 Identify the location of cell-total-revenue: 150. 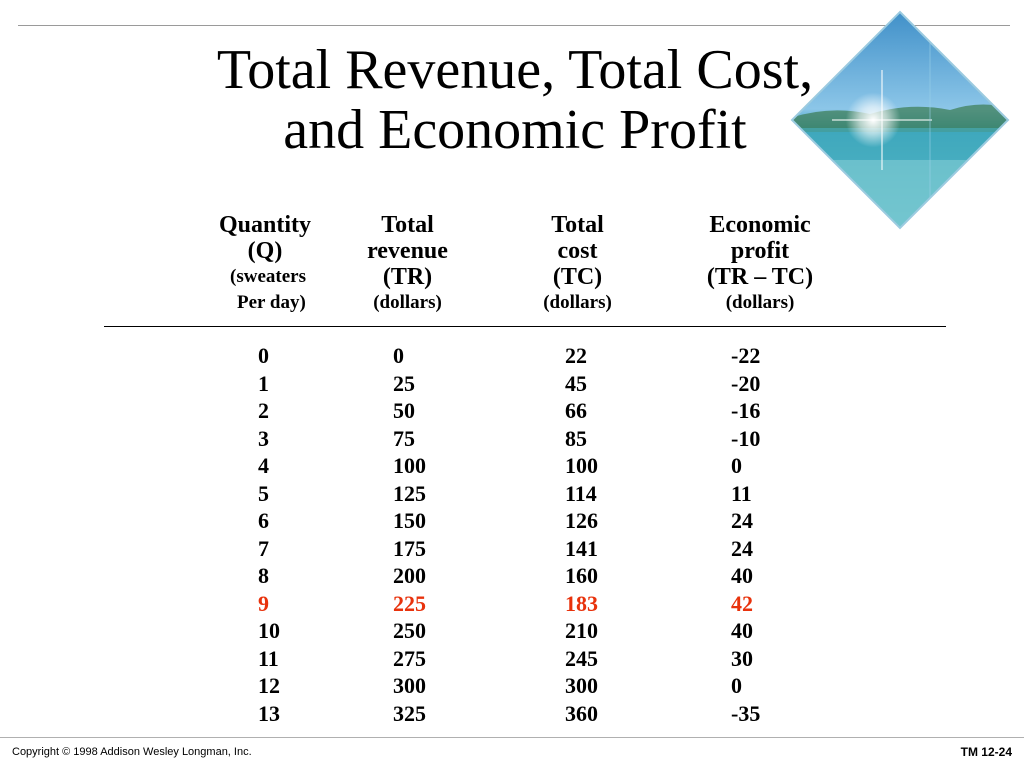
(409, 520).